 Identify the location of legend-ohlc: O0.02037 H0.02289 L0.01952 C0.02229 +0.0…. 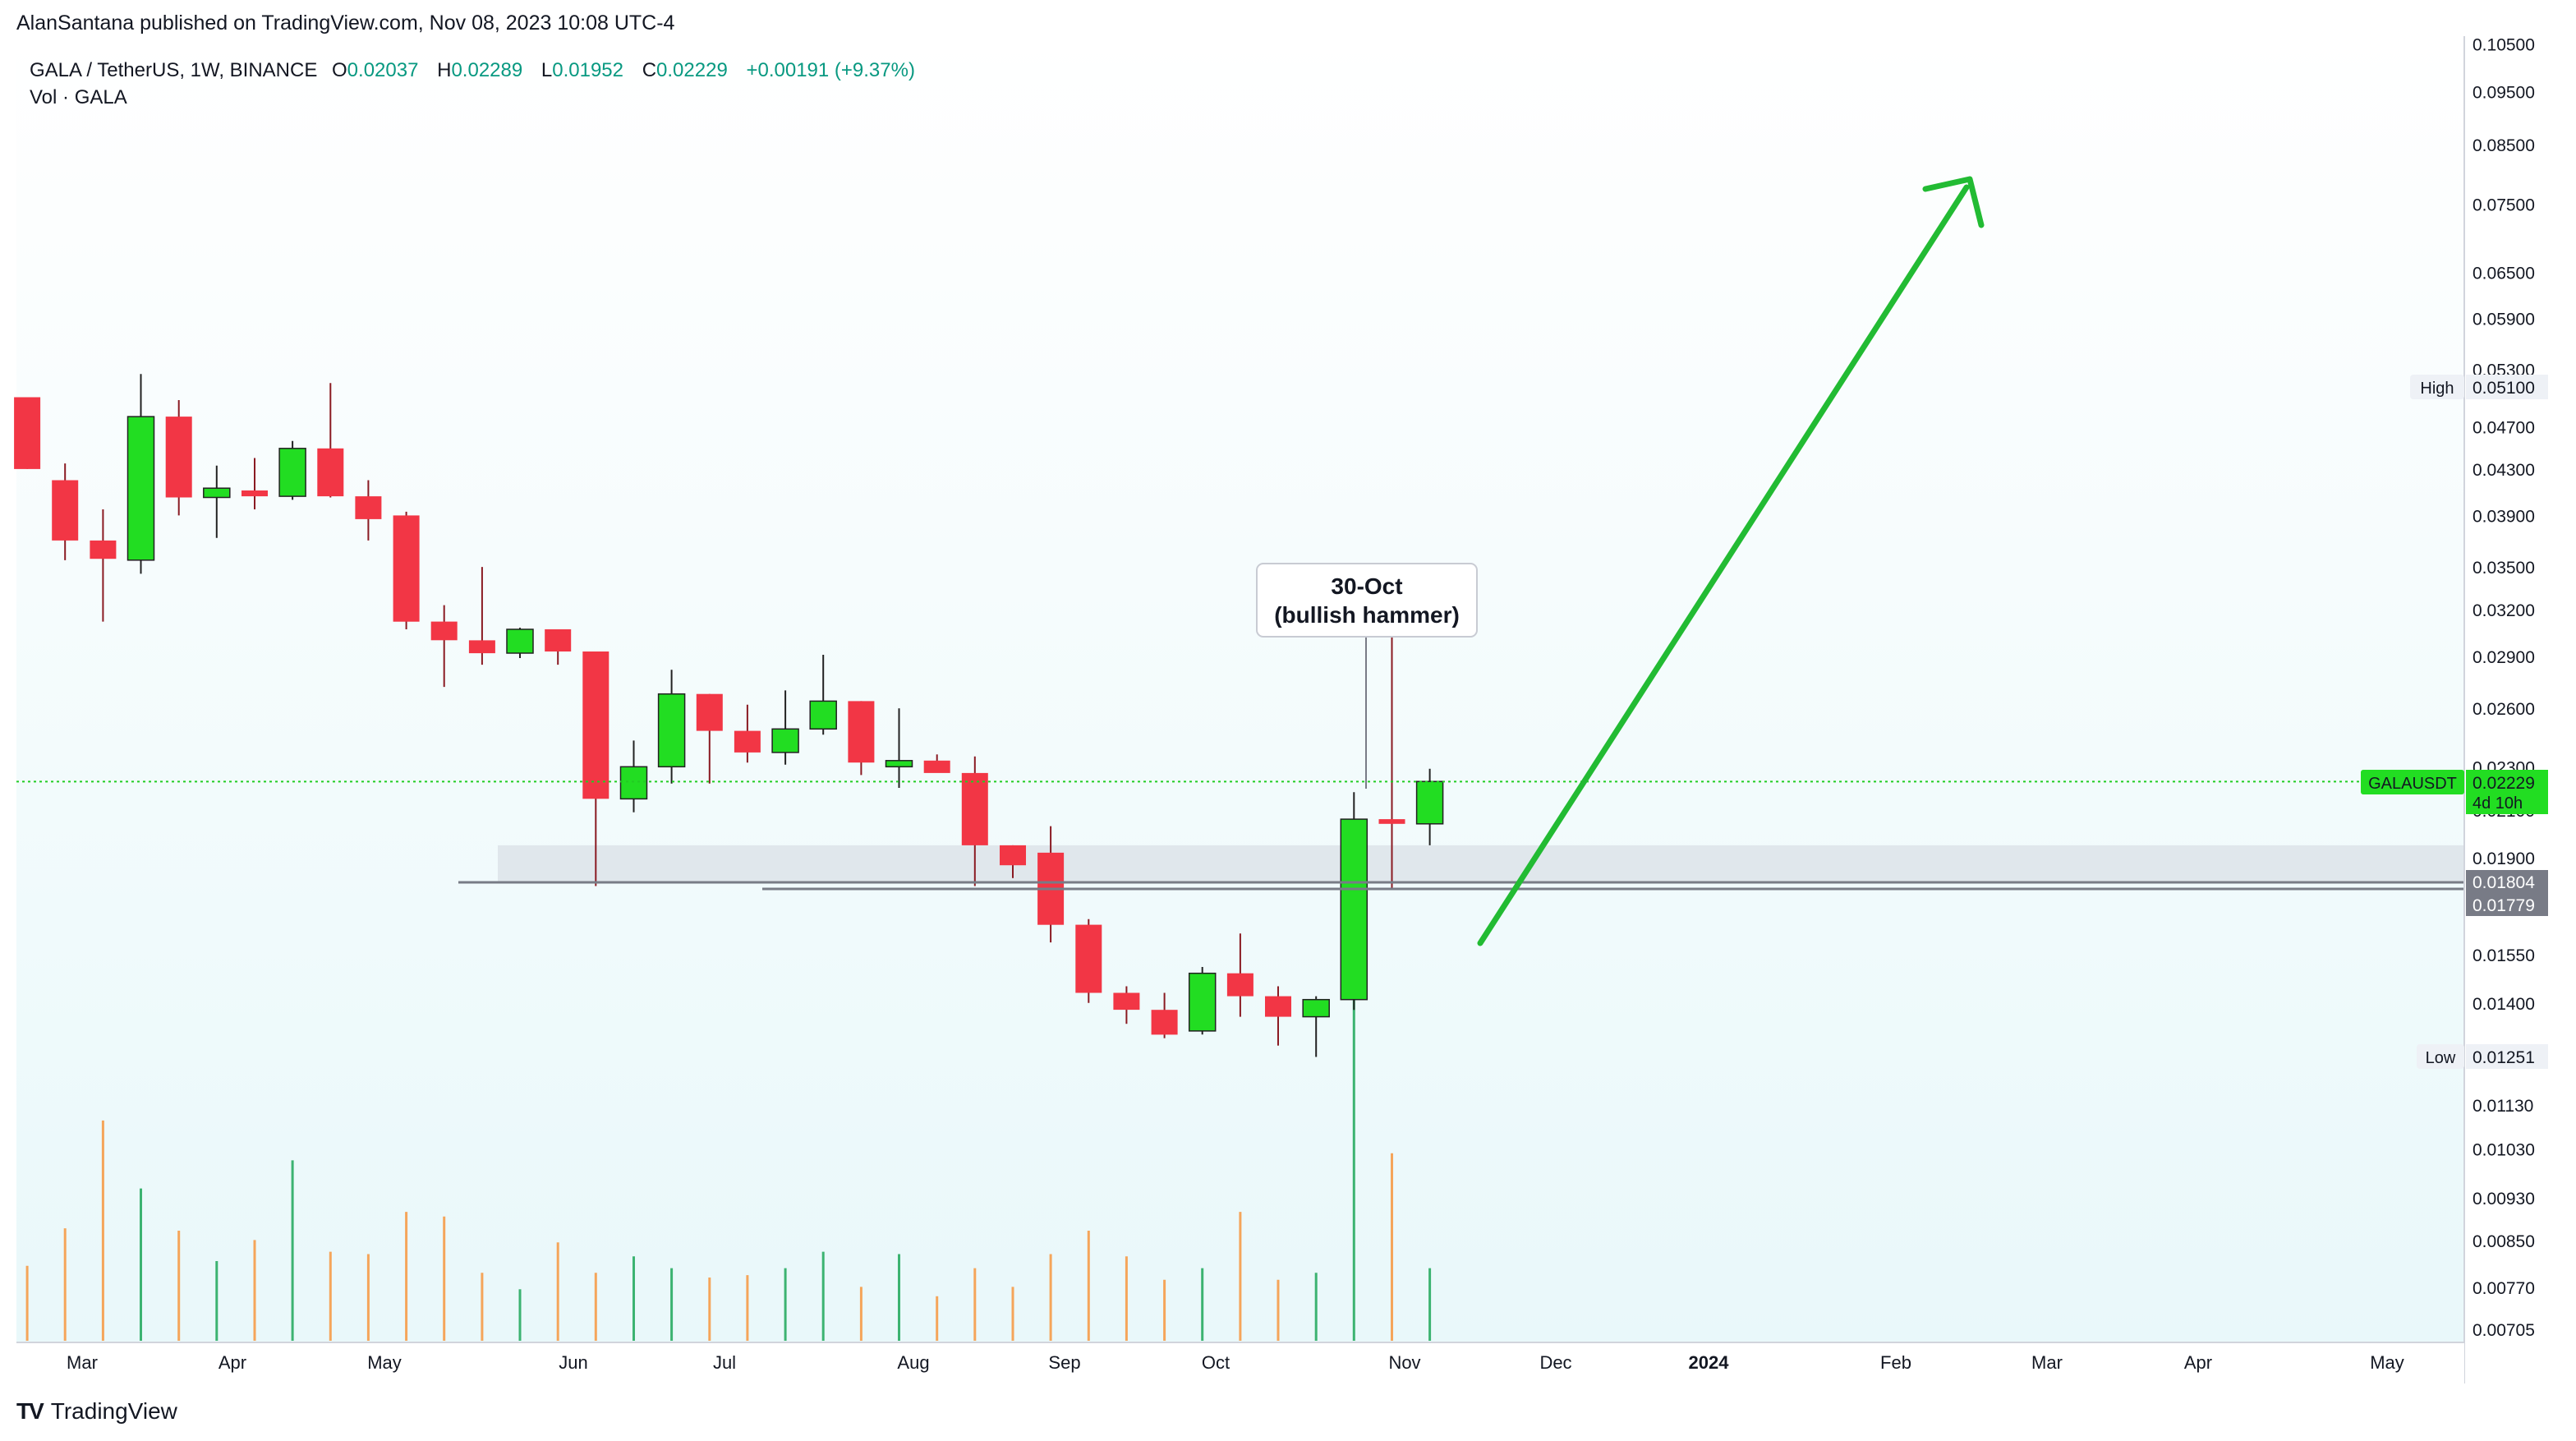
(623, 70).